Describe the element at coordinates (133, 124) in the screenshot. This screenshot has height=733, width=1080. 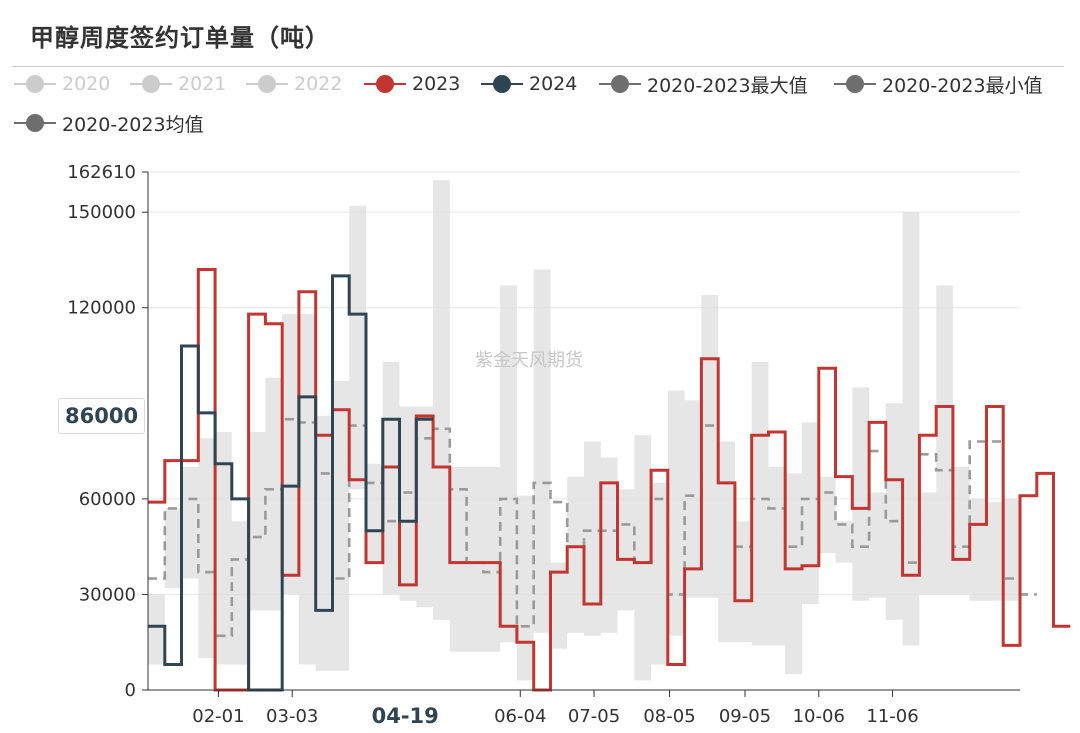
I see `legend-label: 2020-2023均值` at that location.